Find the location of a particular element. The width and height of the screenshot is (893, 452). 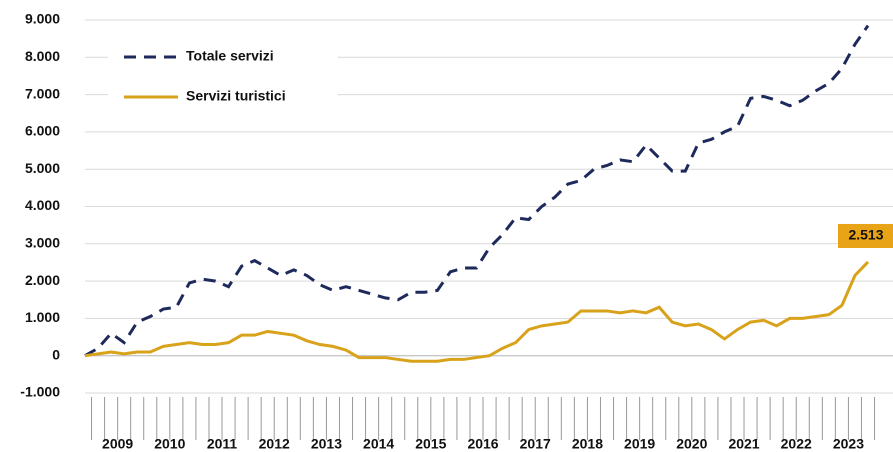

x-group-label: 2012 is located at coordinates (274, 444).